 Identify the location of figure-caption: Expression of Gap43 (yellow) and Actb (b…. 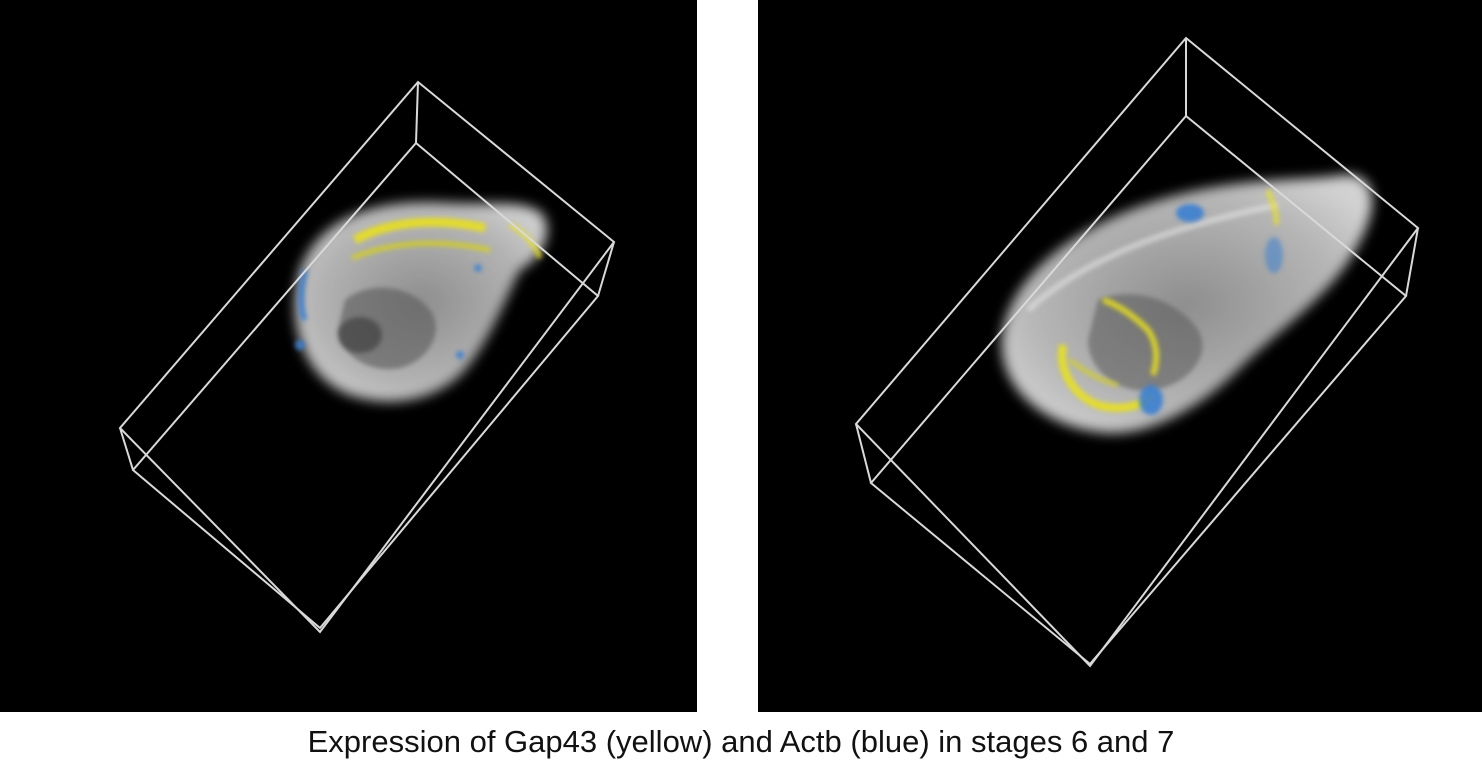
(741, 742).